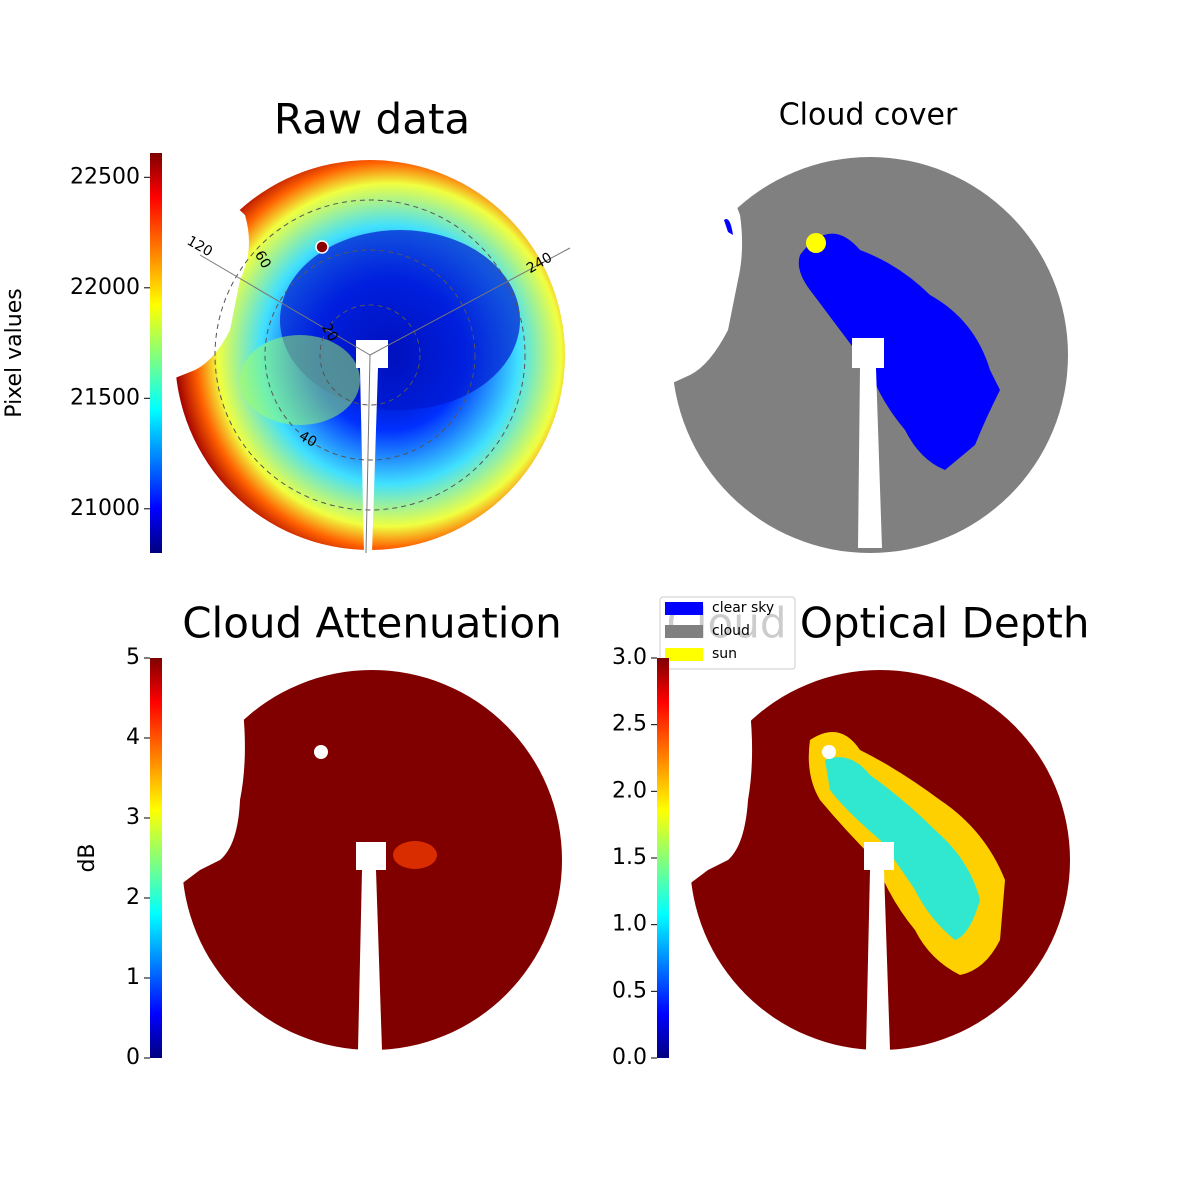 The width and height of the screenshot is (1200, 1200). What do you see at coordinates (262, 259) in the screenshot?
I see `annotation: 60` at bounding box center [262, 259].